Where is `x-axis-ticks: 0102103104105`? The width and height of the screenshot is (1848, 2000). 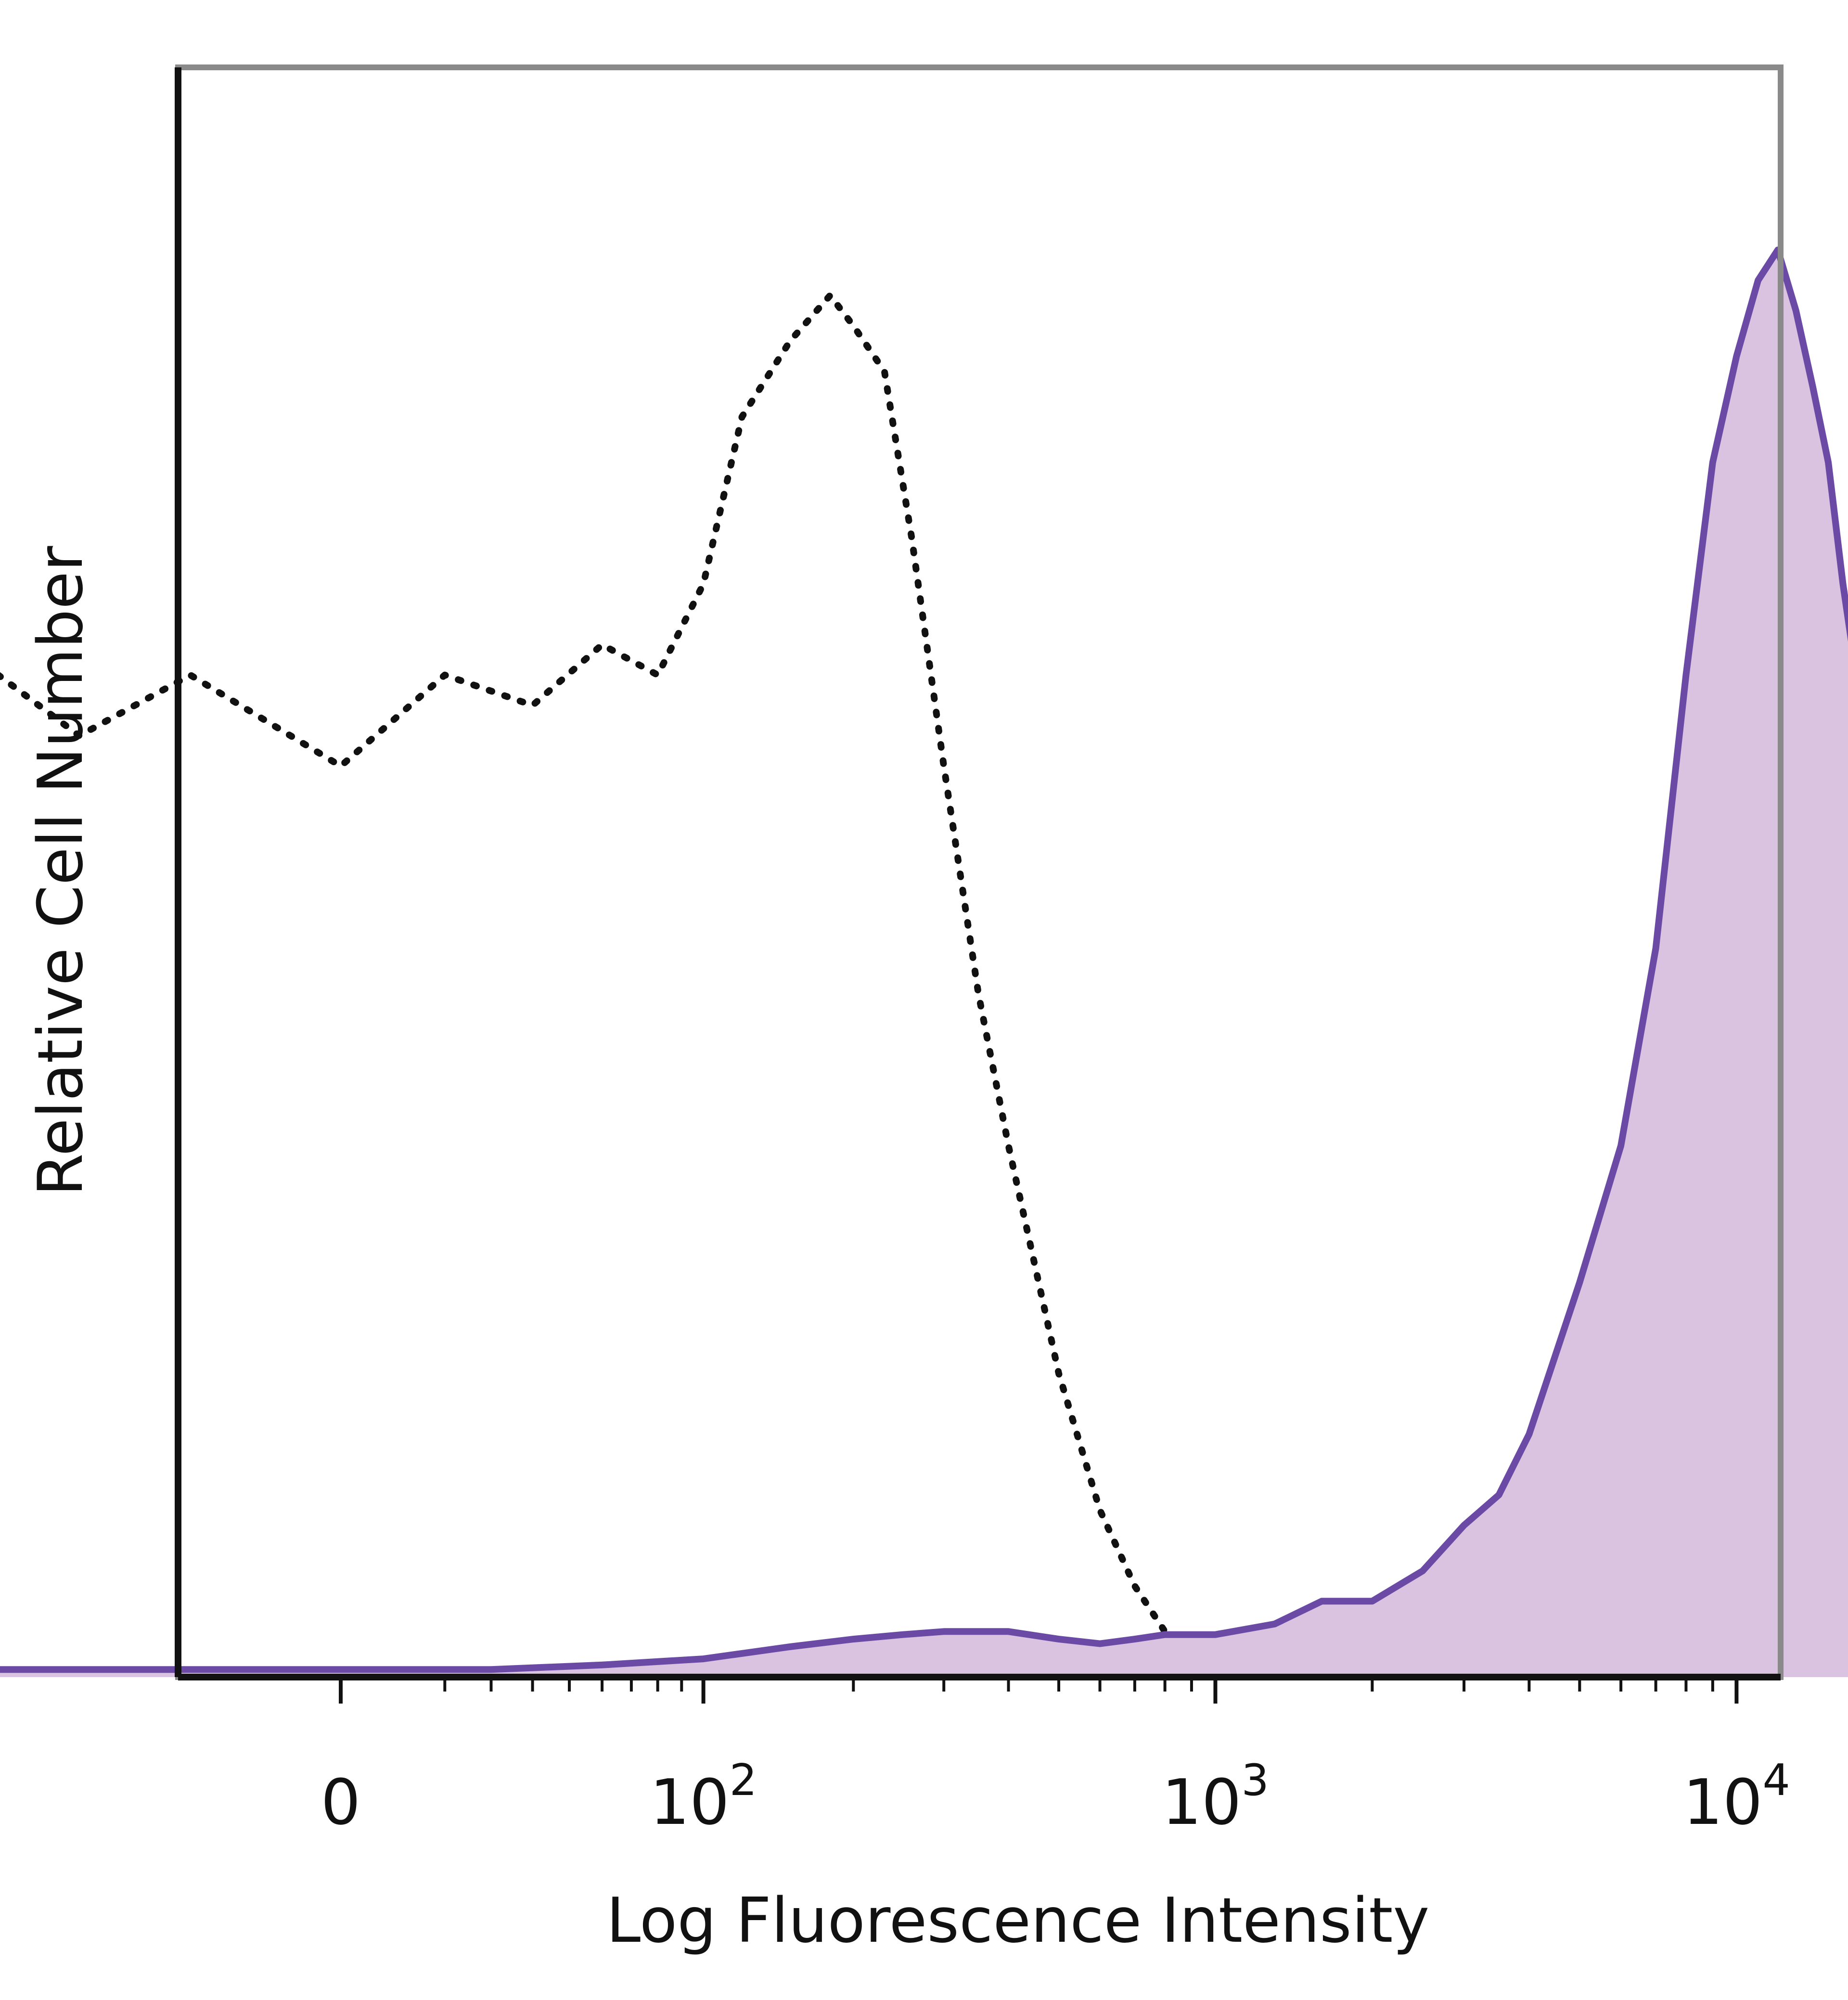
x-axis-ticks: 0102103104105 is located at coordinates (1055, 1758).